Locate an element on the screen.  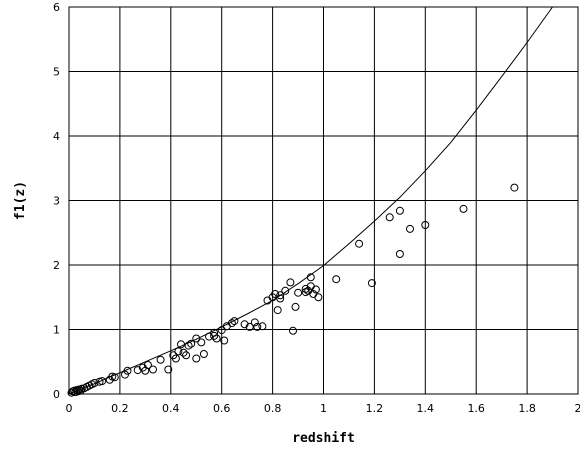
x-tick-label: 1.6 is located at coordinates (476, 408).